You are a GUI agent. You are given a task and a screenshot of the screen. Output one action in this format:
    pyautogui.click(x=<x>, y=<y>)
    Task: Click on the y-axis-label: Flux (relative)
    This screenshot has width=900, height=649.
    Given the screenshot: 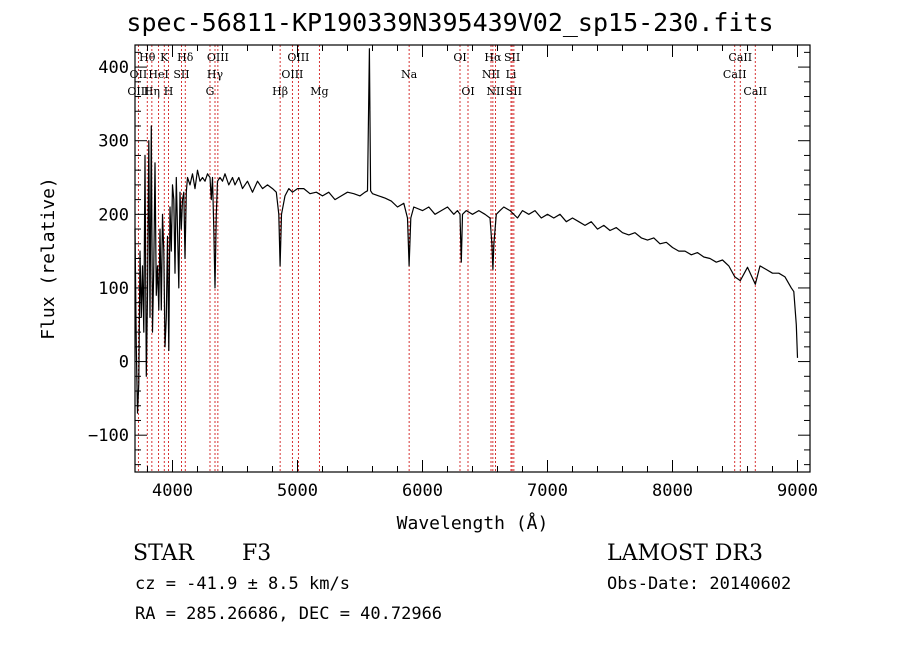 What is the action you would take?
    pyautogui.click(x=48, y=258)
    